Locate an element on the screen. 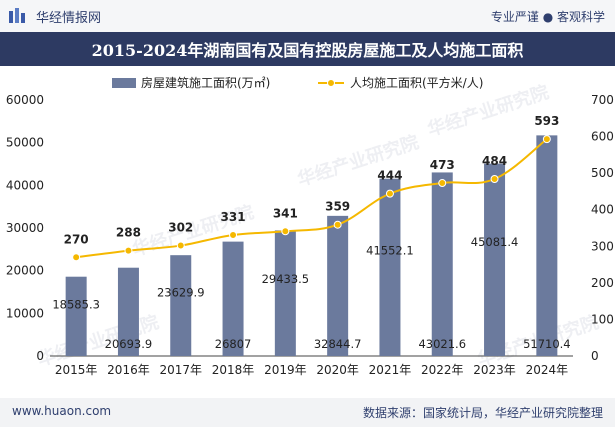  bar-value-label: 45081.4 is located at coordinates (495, 242).